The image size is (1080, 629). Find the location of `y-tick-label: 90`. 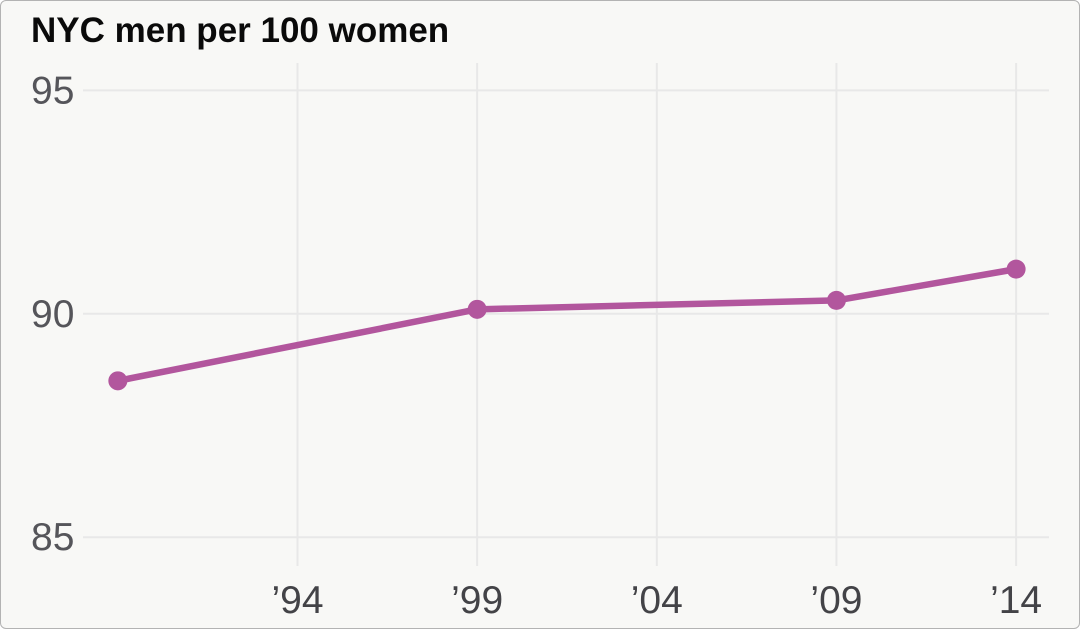

y-tick-label: 90 is located at coordinates (52, 314).